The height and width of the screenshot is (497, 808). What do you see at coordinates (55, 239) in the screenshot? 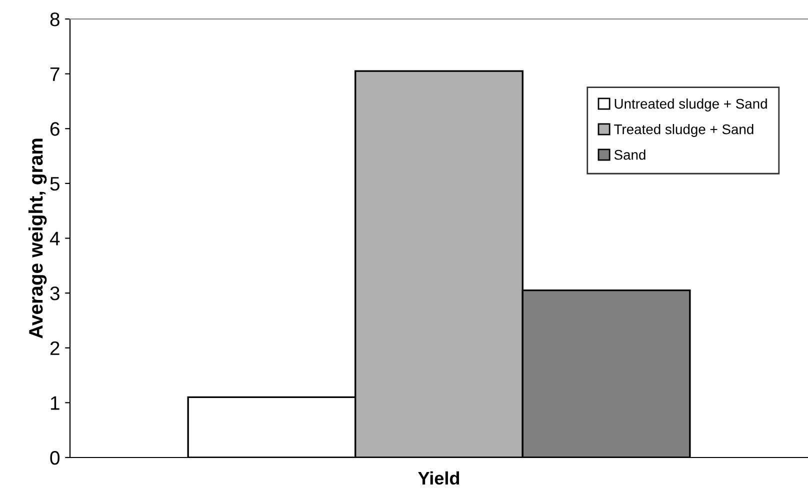
I see `y-tick-label: 4` at bounding box center [55, 239].